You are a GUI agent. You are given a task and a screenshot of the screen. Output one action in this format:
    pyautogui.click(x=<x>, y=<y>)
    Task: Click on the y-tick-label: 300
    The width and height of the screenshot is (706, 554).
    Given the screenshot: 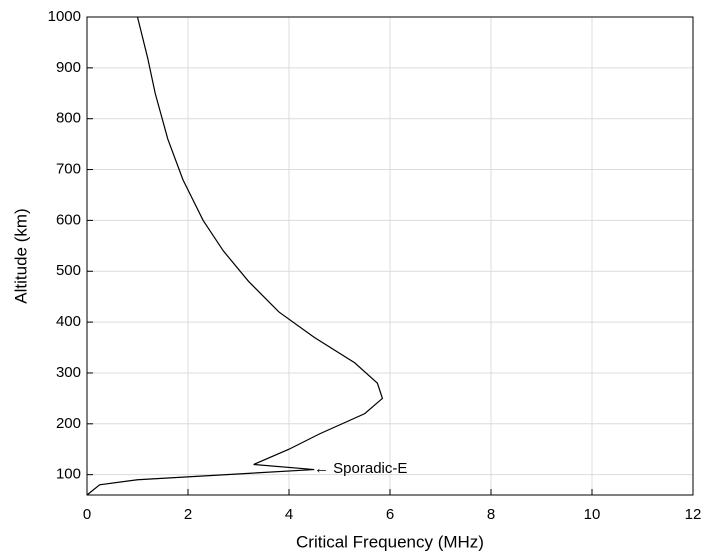 What is the action you would take?
    pyautogui.click(x=68, y=372)
    